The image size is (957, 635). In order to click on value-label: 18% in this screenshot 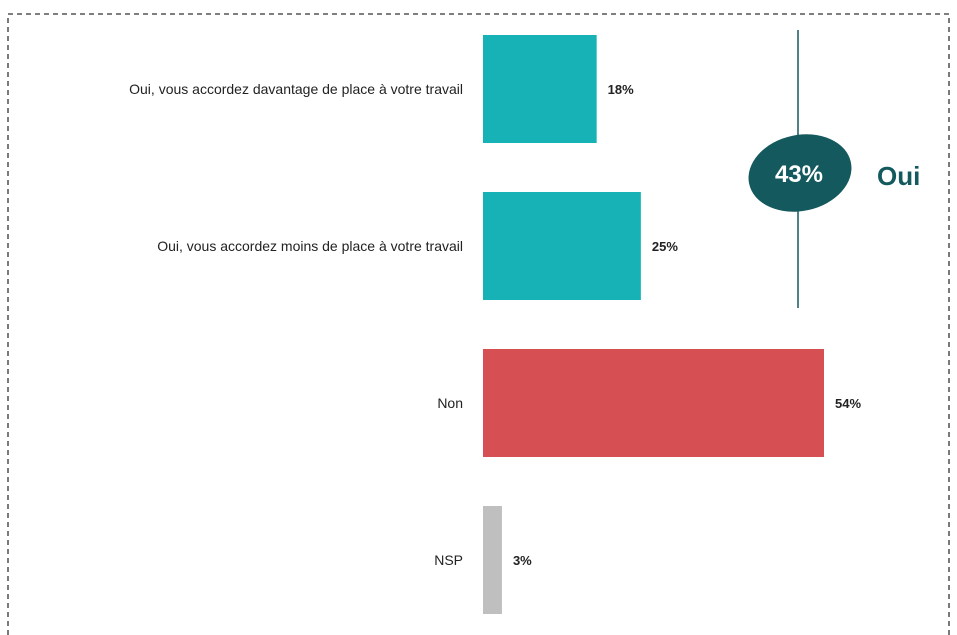, I will do `click(621, 89)`.